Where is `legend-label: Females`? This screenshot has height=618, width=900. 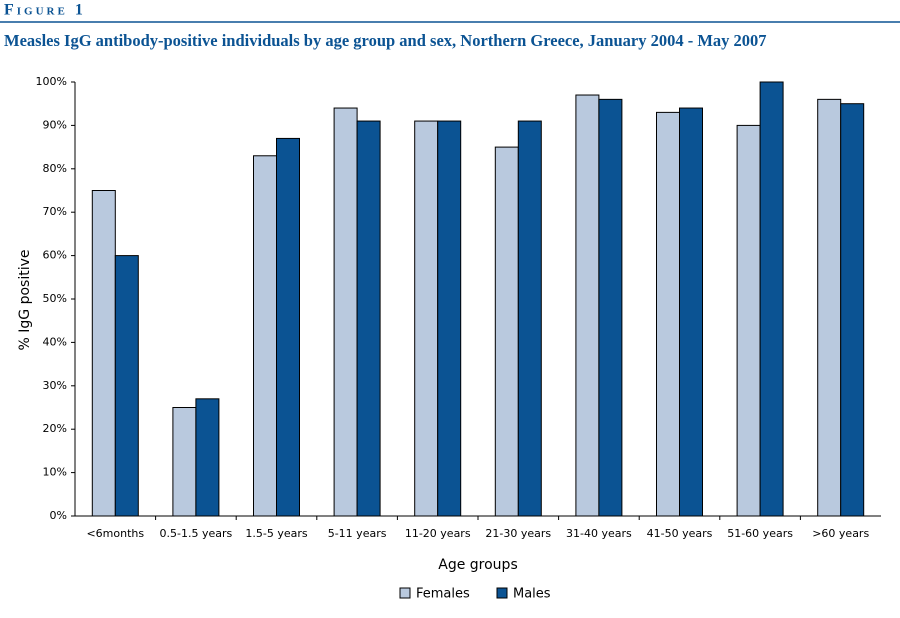
legend-label: Females is located at coordinates (443, 594).